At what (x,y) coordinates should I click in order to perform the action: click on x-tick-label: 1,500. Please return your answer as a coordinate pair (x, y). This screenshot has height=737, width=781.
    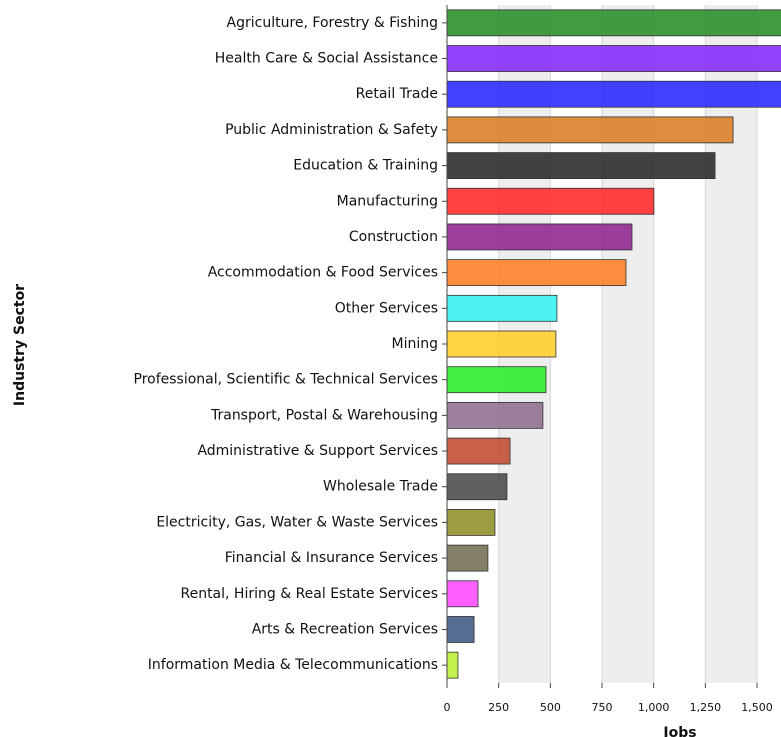
    Looking at the image, I should click on (757, 707).